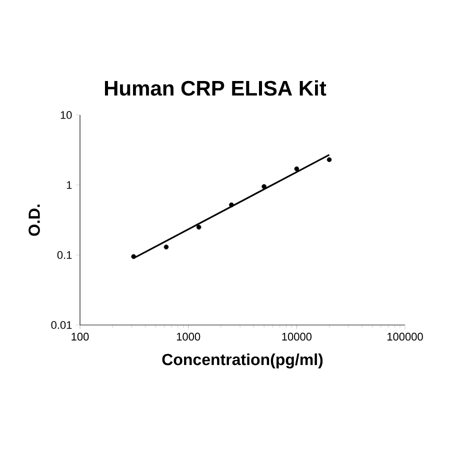  What do you see at coordinates (80, 336) in the screenshot?
I see `x-tick-label: 100` at bounding box center [80, 336].